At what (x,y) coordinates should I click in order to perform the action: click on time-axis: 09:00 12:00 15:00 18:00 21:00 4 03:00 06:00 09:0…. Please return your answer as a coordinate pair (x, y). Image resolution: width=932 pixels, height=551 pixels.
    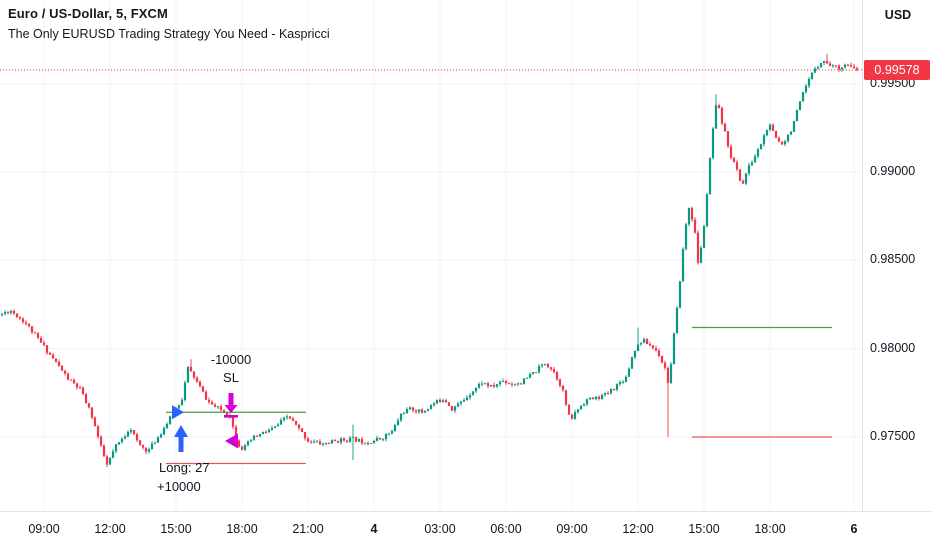
    Looking at the image, I should click on (466, 531).